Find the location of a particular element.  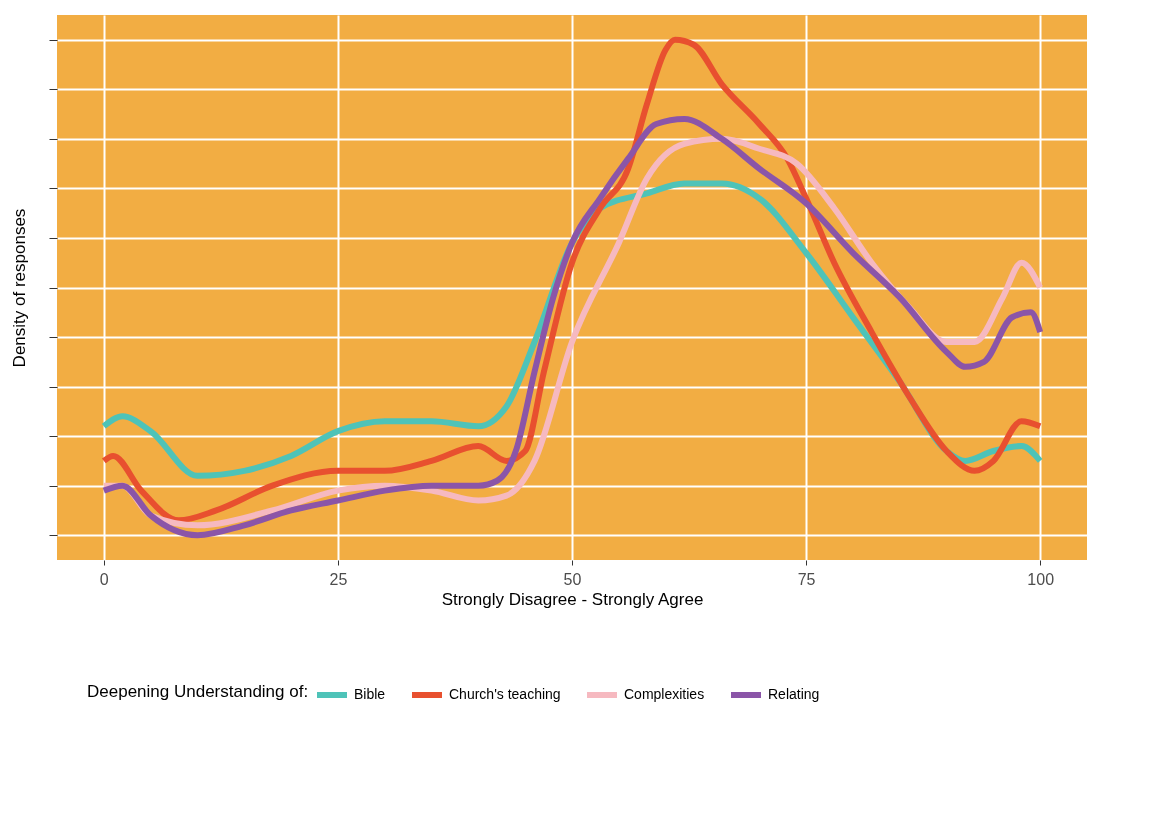

legend-title: Deepening Understanding of: is located at coordinates (198, 691).